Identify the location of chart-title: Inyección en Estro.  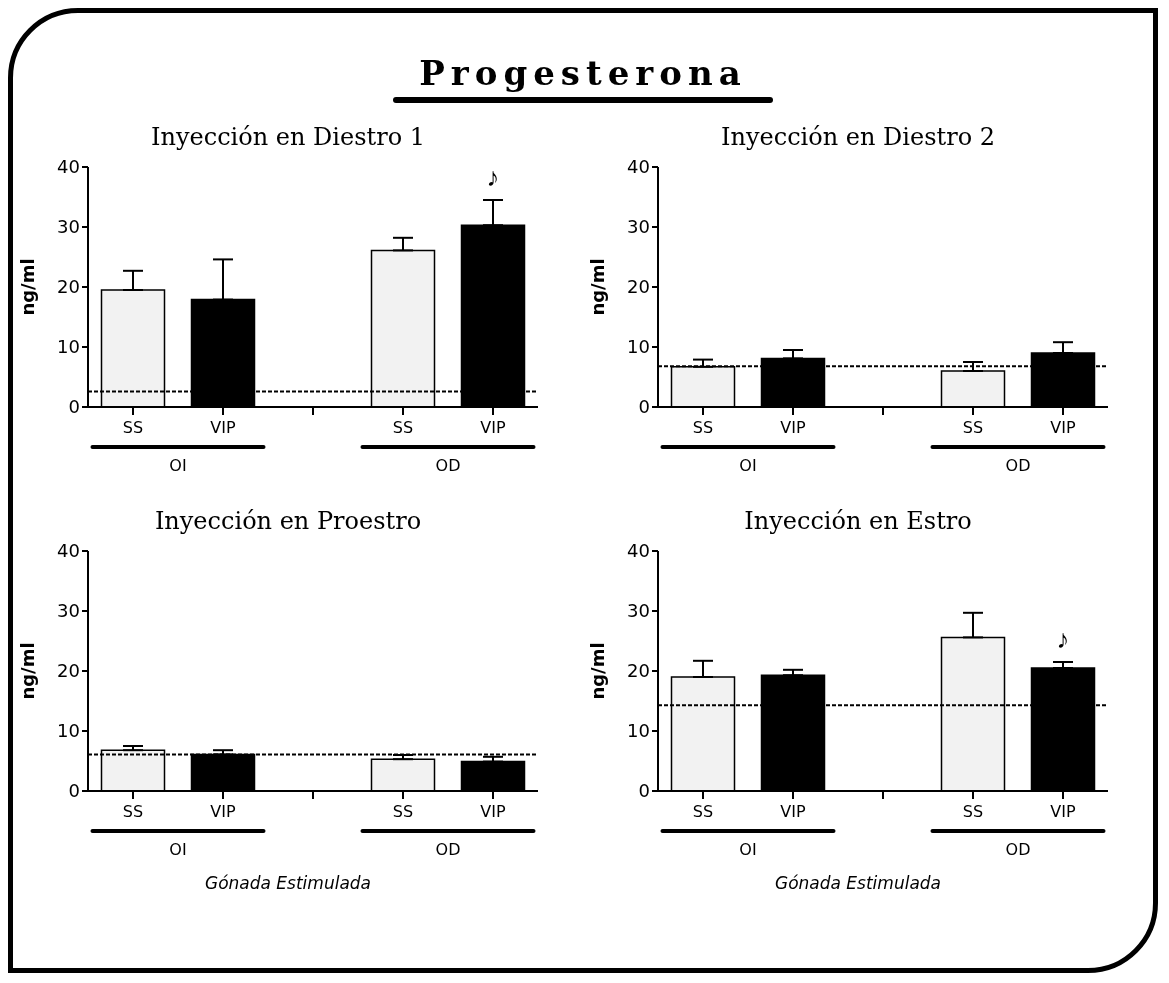
(858, 521).